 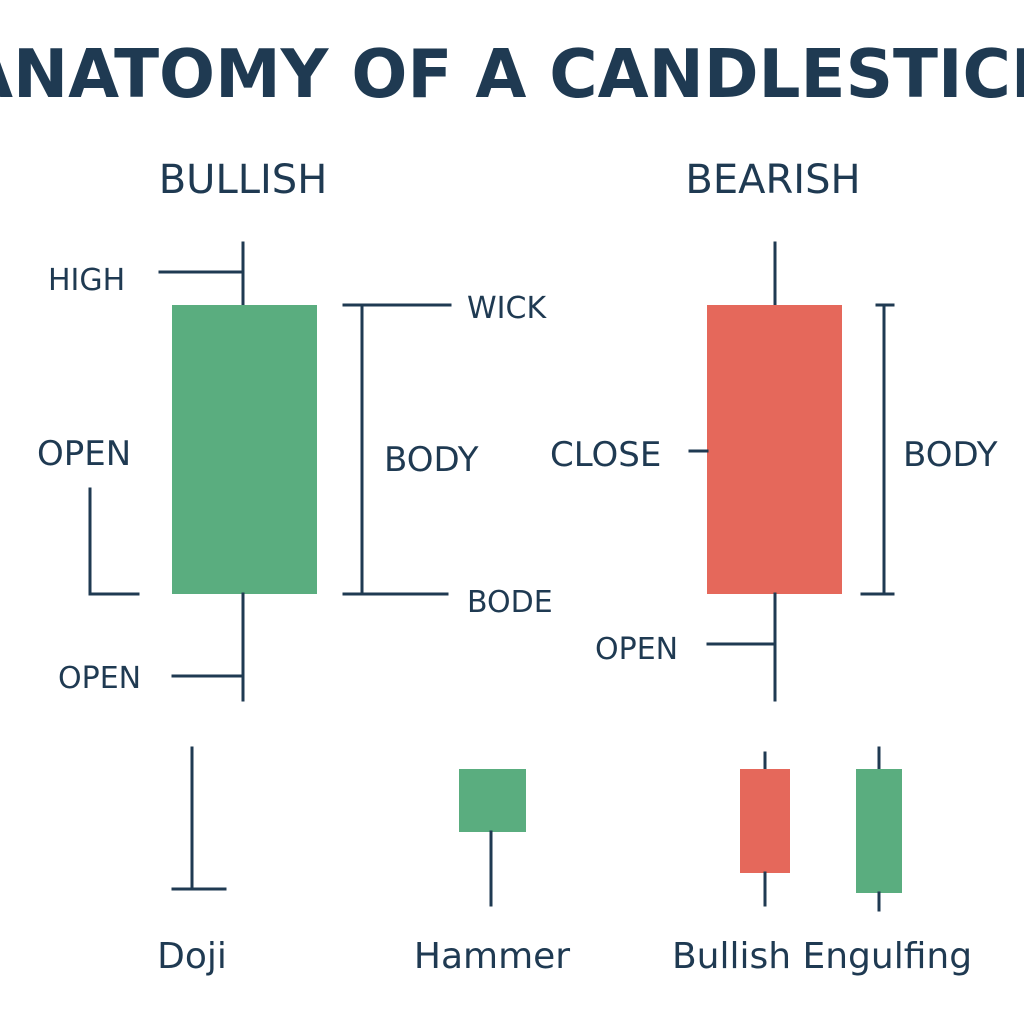 What do you see at coordinates (822, 956) in the screenshot?
I see `bullish-engulfing-caption: Bullish Engulfing` at bounding box center [822, 956].